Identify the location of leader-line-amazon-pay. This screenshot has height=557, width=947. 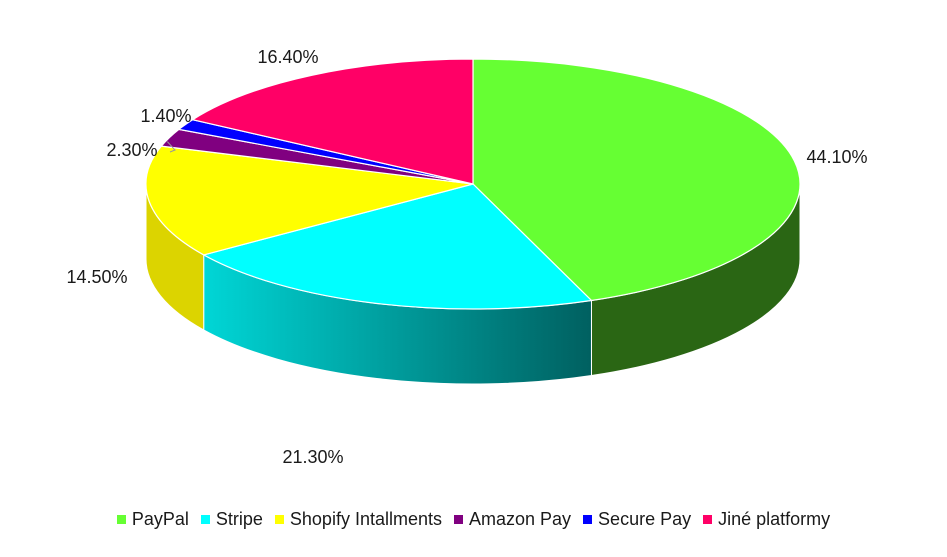
(171, 147).